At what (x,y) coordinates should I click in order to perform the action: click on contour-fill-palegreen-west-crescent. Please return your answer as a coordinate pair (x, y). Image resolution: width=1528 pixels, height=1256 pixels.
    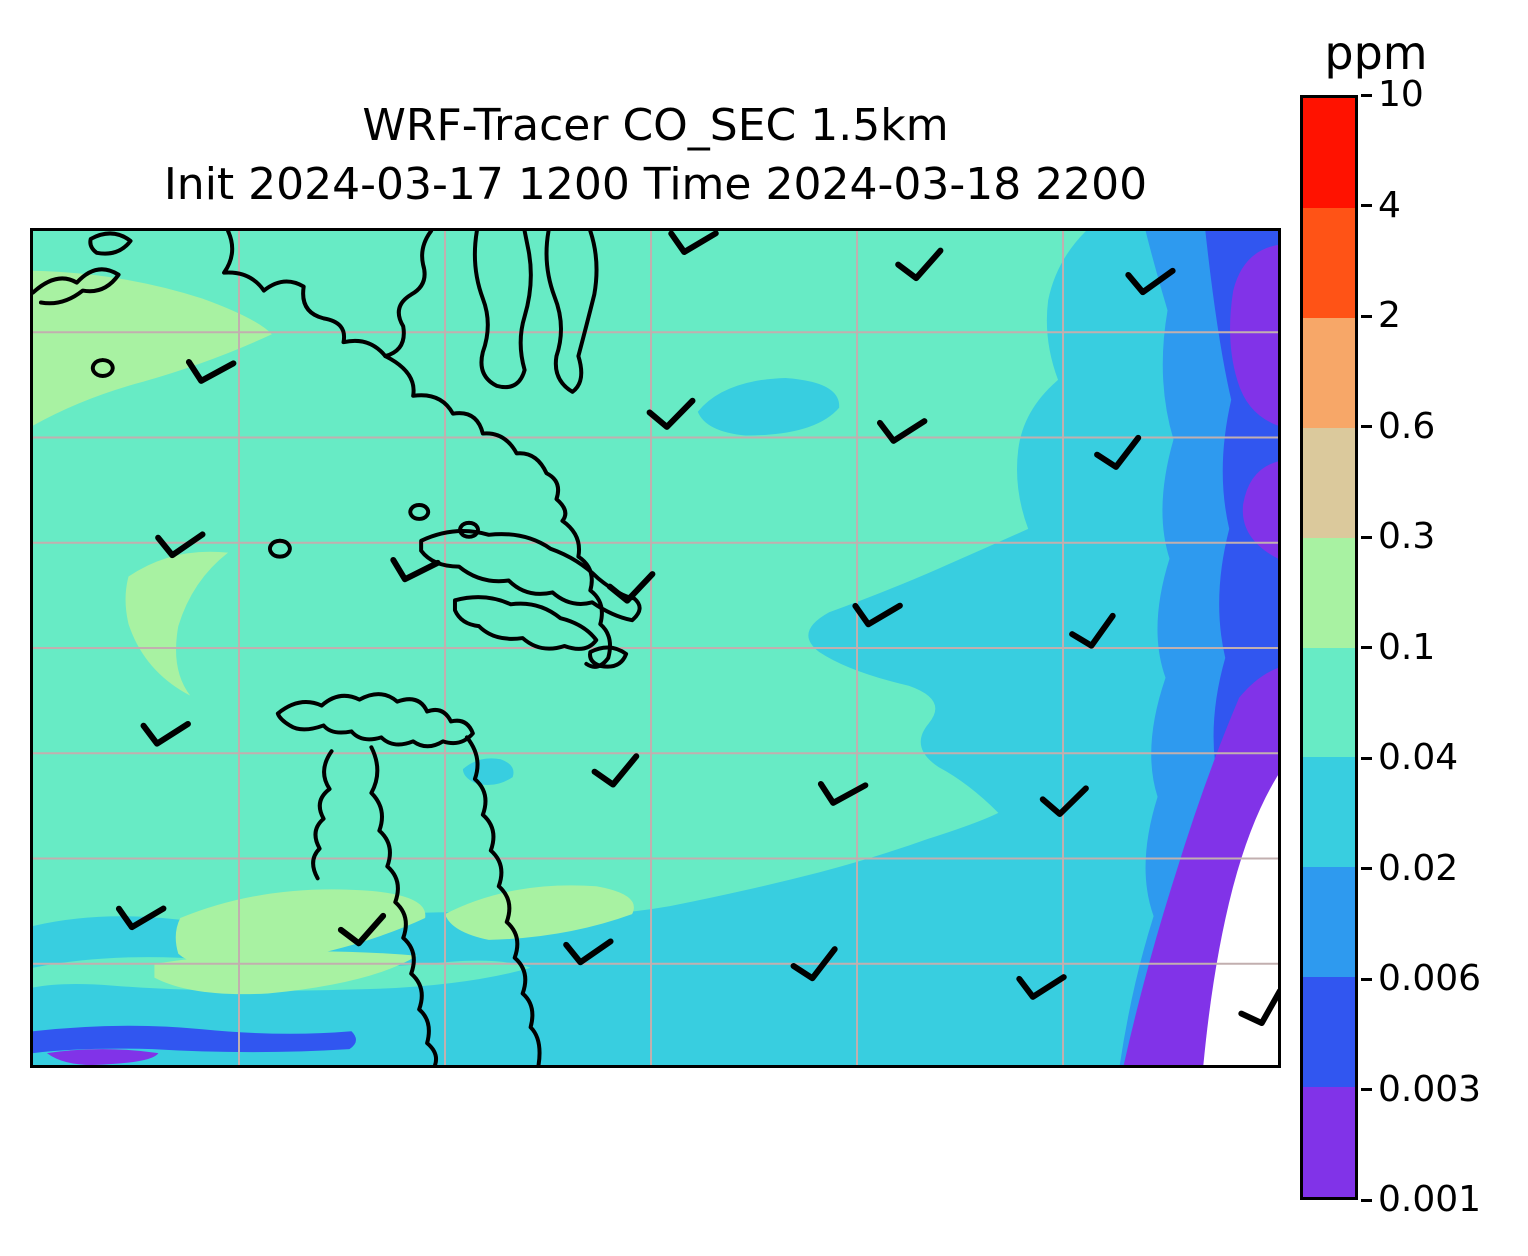
    Looking at the image, I should click on (177, 623).